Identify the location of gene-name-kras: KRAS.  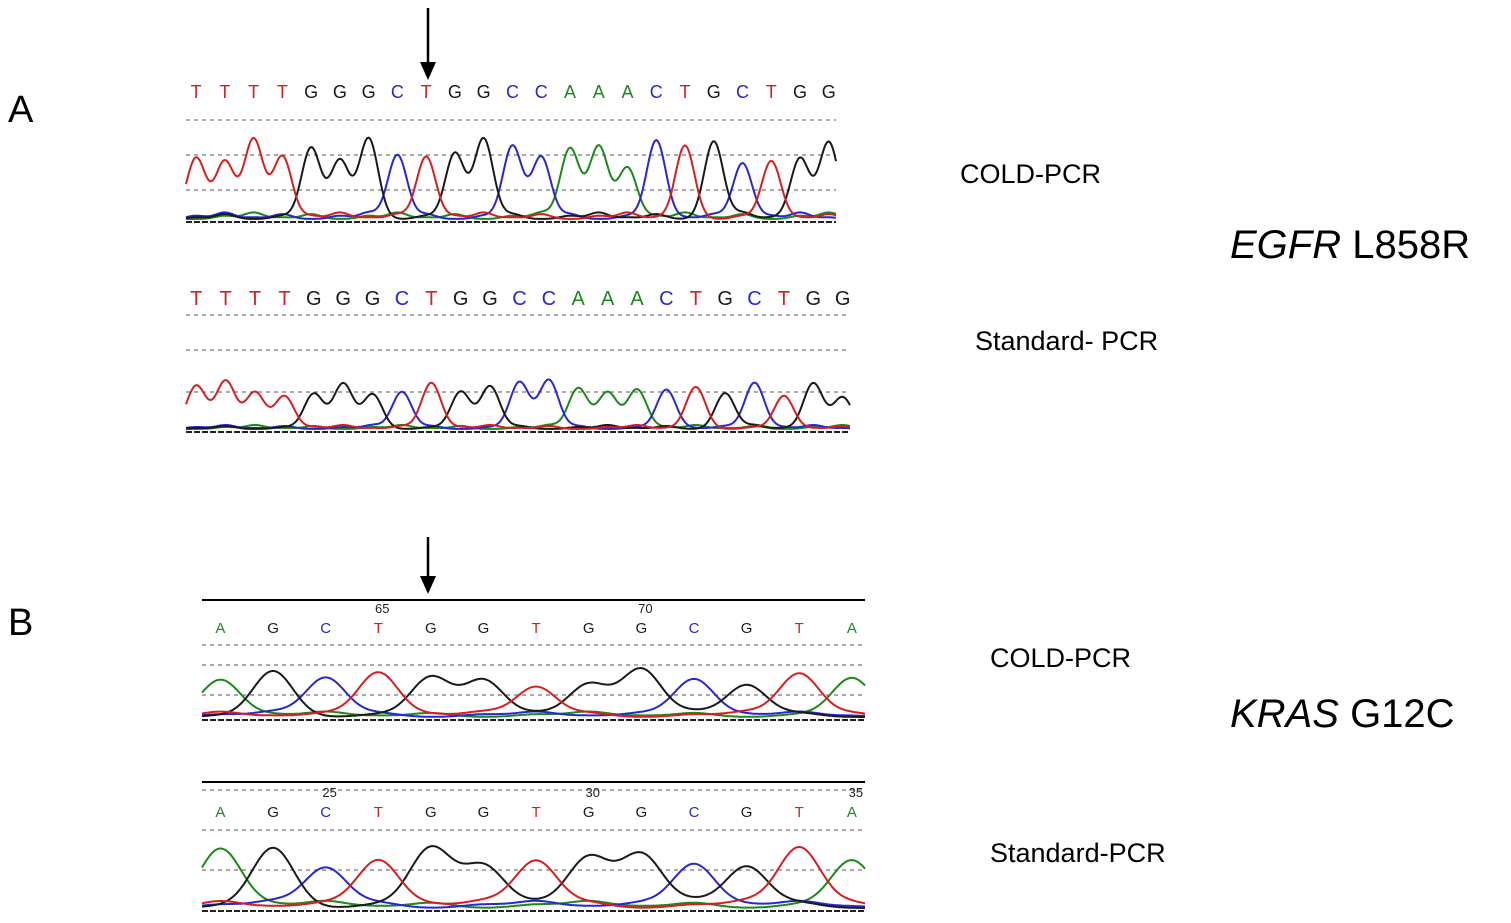
(1284, 714).